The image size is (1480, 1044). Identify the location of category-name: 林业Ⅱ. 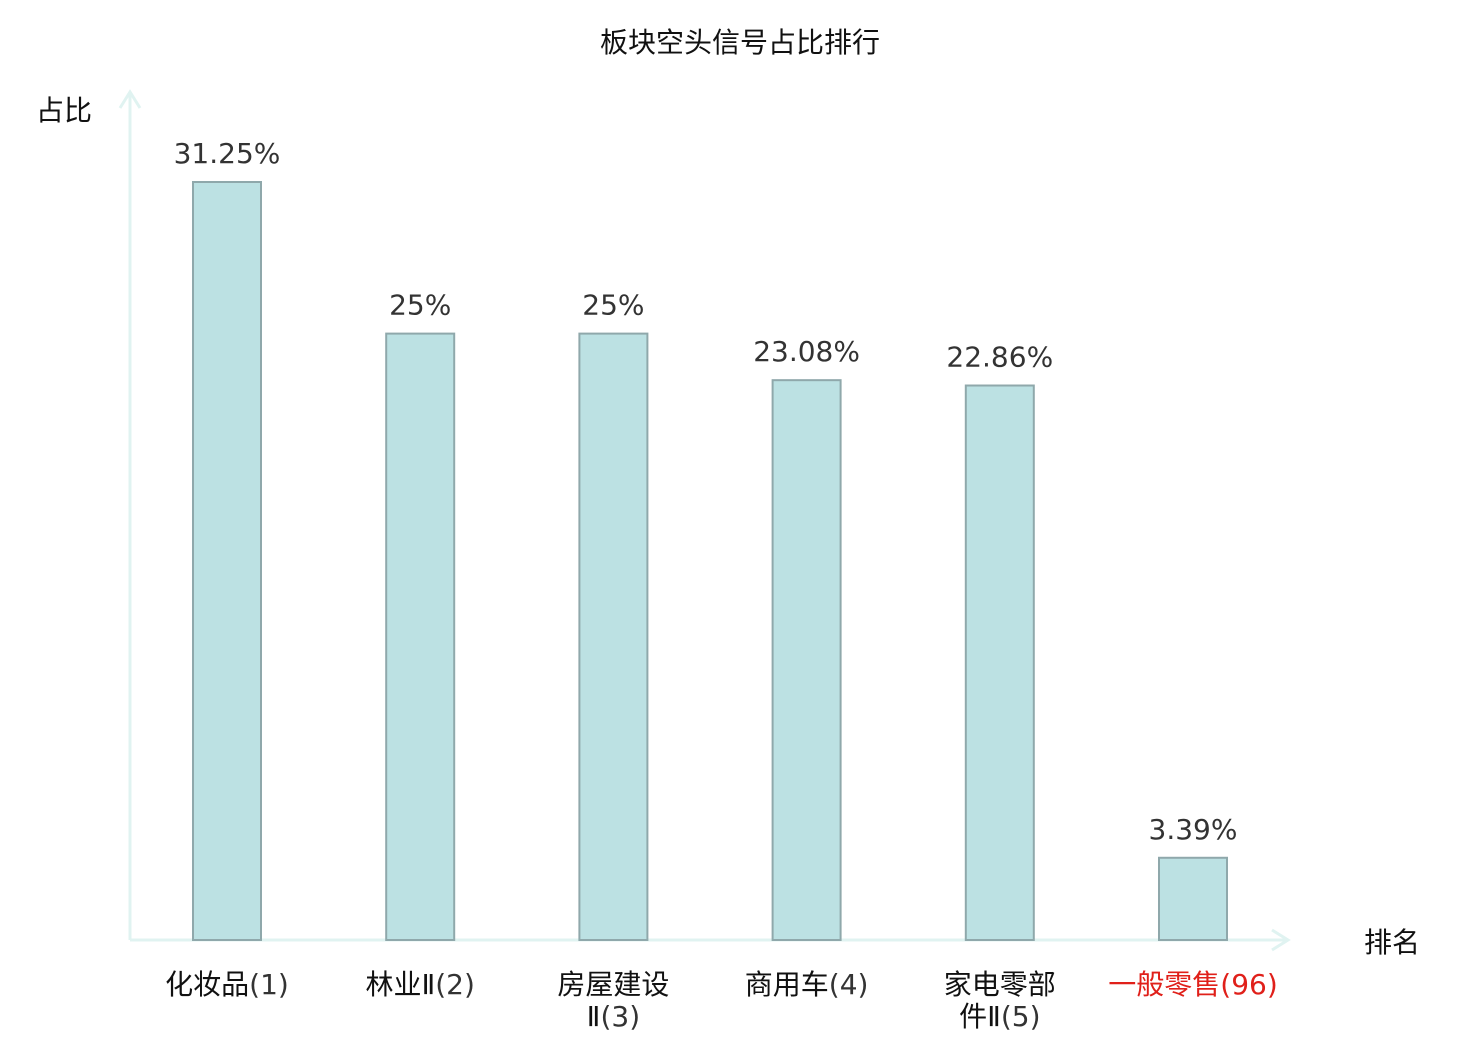
(400, 984).